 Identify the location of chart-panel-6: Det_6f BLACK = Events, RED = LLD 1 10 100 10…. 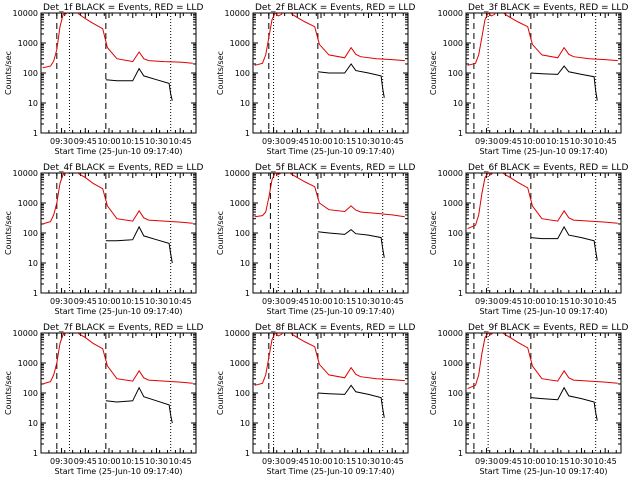
(528, 239).